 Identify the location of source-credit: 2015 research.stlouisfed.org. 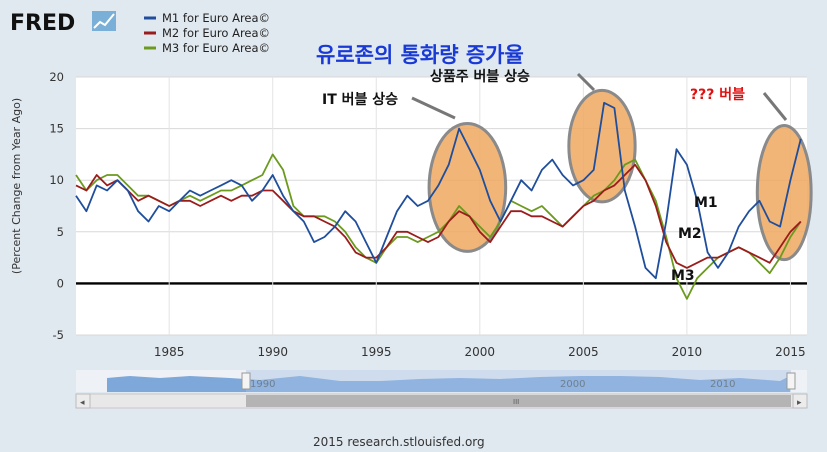
(399, 442).